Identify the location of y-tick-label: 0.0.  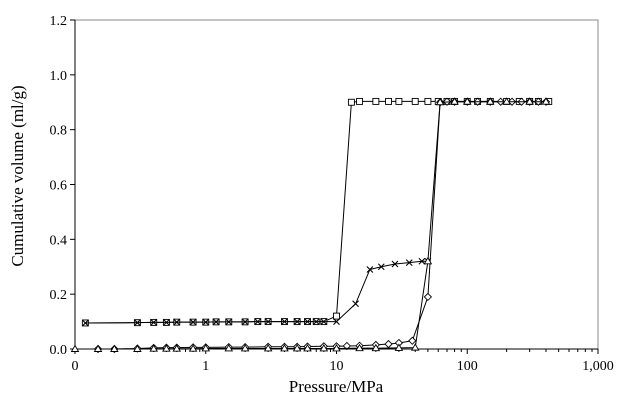
(59, 350).